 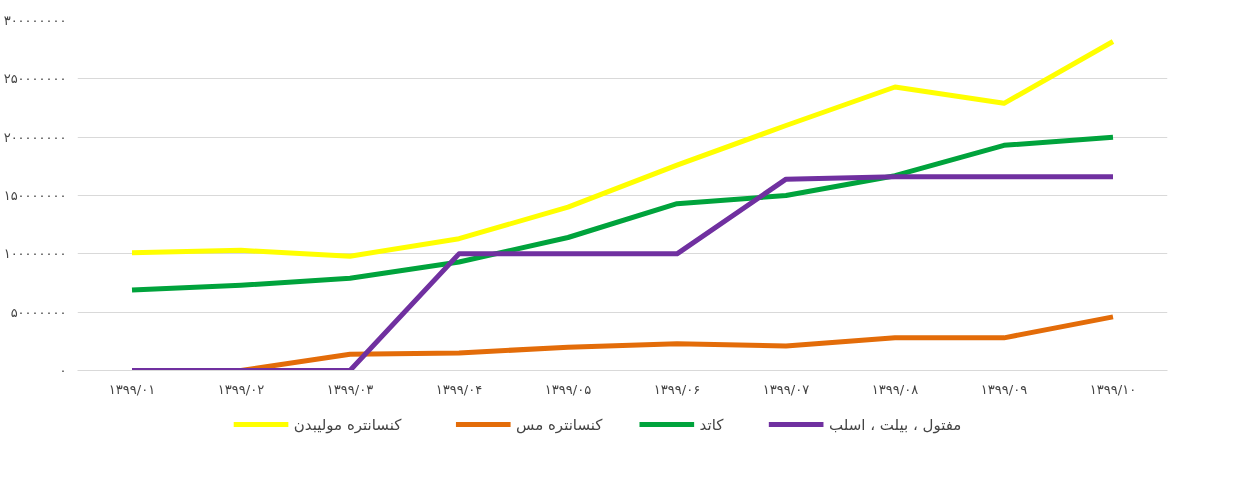 What do you see at coordinates (350, 389) in the screenshot?
I see `x-tick-label: ۱۳۹۹/۰۳` at bounding box center [350, 389].